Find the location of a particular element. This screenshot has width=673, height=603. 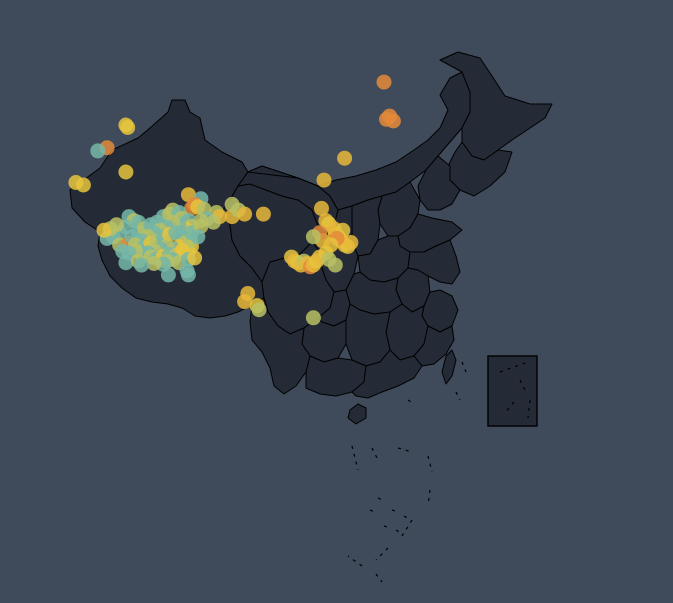

island-chains is located at coordinates (407, 472).